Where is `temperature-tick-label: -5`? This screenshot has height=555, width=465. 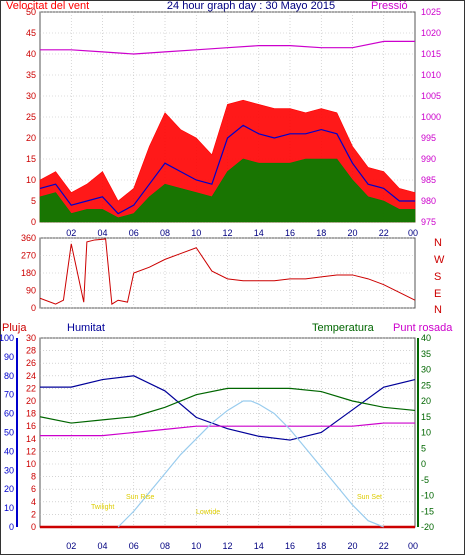 temperature-tick-label: -5 is located at coordinates (425, 480).